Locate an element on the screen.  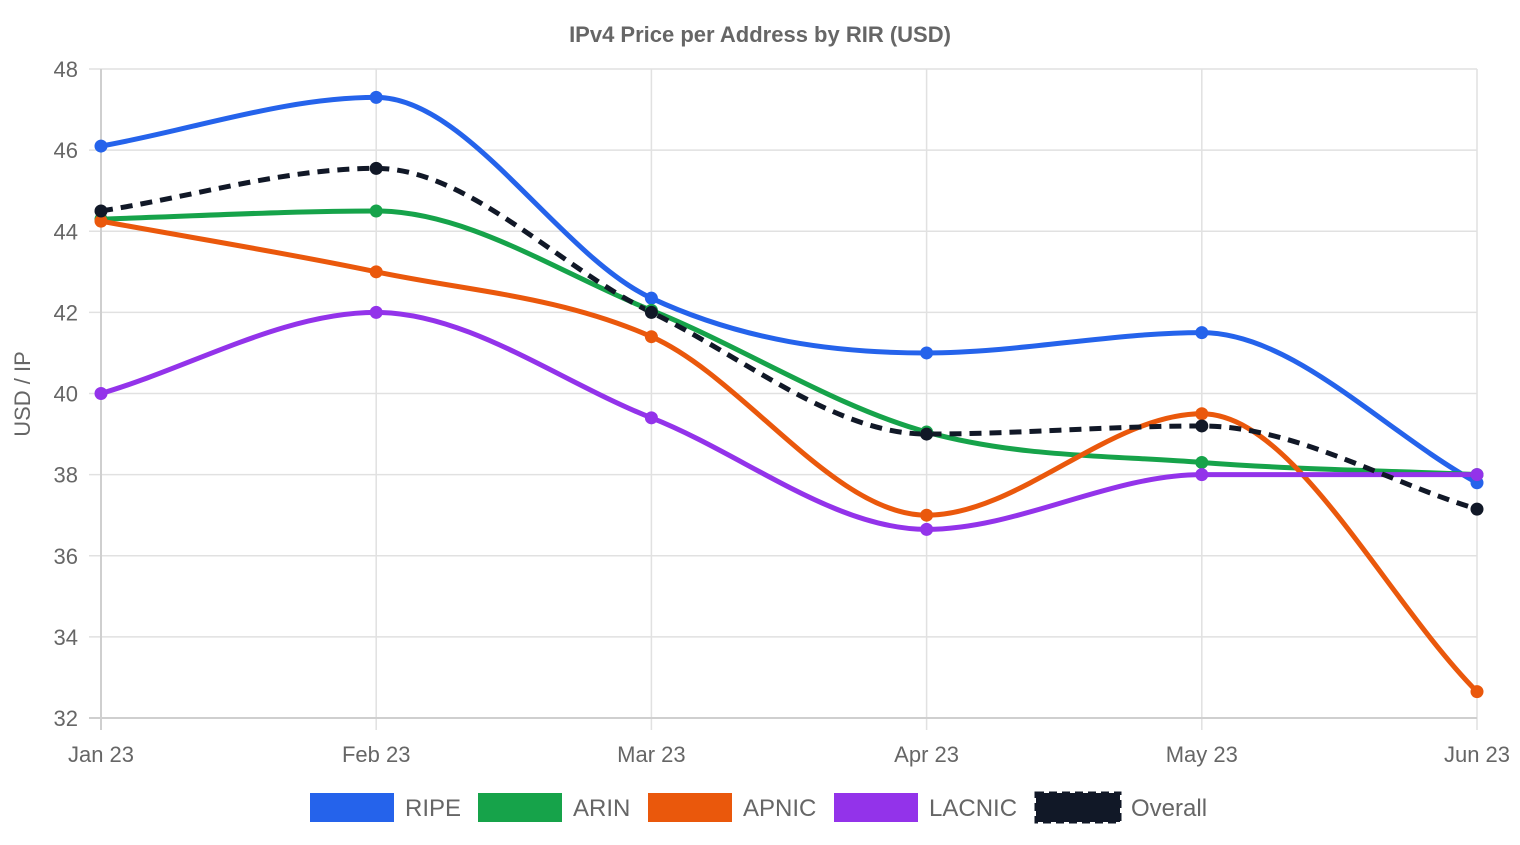
y-axis-label: USD / IP is located at coordinates (22, 394).